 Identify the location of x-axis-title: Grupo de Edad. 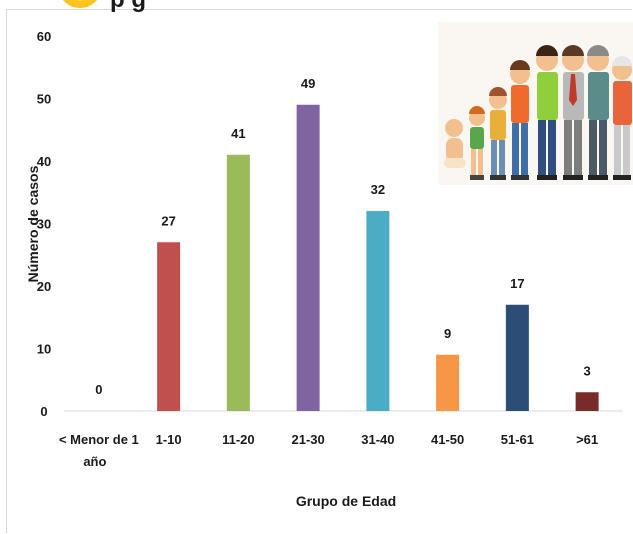
(346, 501).